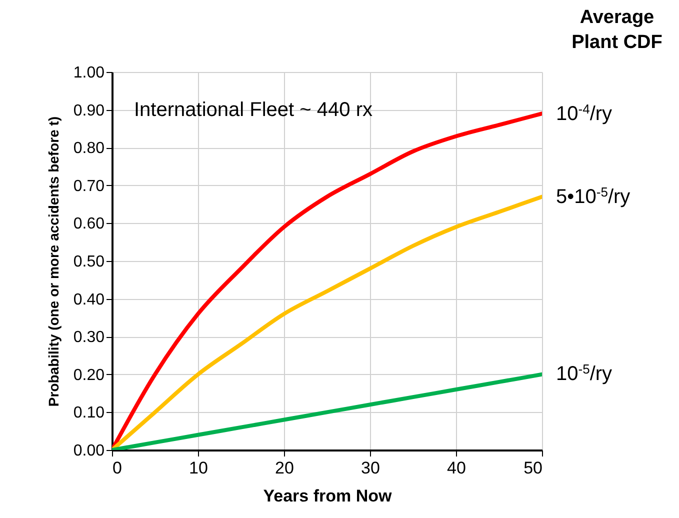  I want to click on y-tick-label: 0.90, so click(89, 111).